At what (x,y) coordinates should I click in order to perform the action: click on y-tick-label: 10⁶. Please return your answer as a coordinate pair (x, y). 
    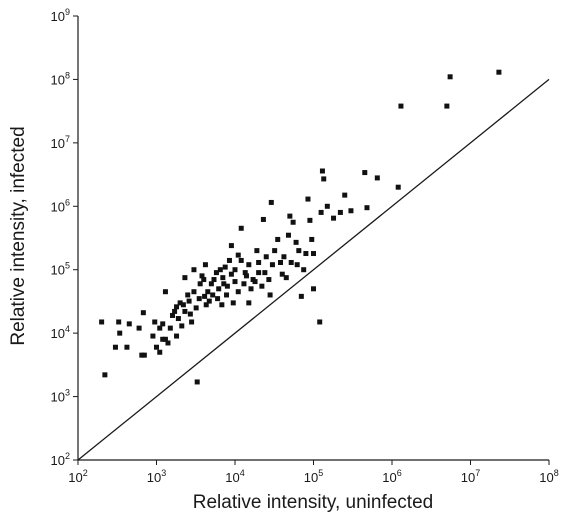
    Looking at the image, I should click on (60, 205).